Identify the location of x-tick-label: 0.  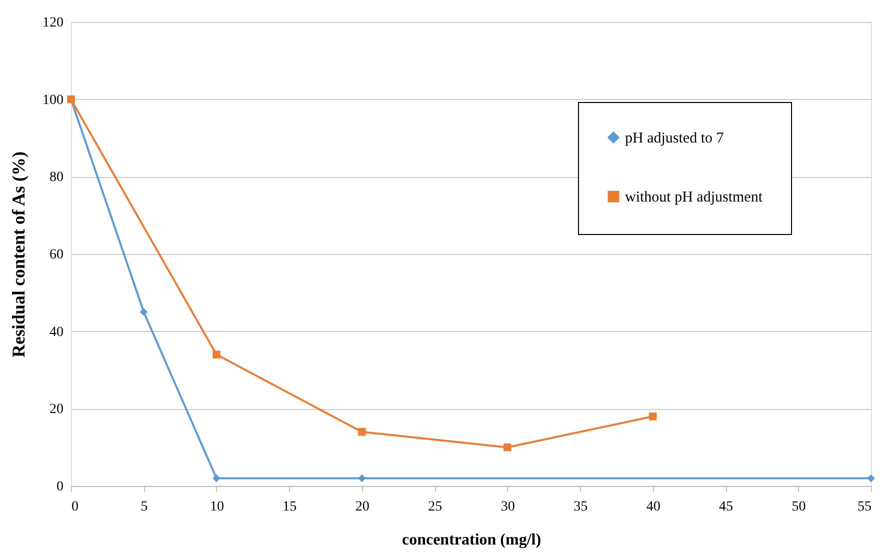
(75, 507).